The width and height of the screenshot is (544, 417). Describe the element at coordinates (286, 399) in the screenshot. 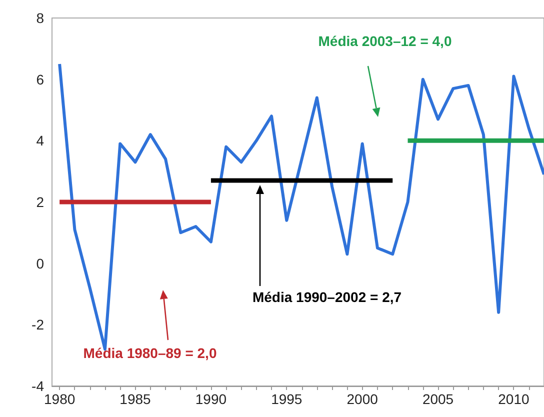

I see `x-tick-label: 1995` at that location.